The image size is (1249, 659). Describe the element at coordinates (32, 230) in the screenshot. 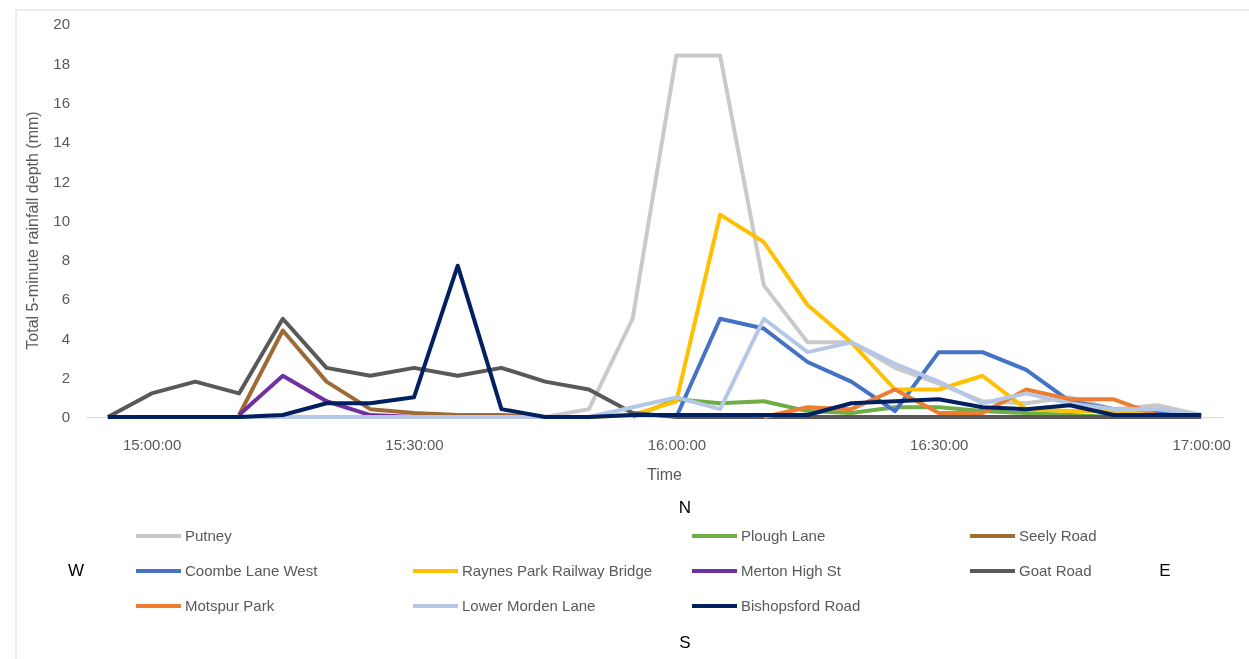

I see `y-axis-title: Total 5-minute rainfall depth (mm)` at that location.